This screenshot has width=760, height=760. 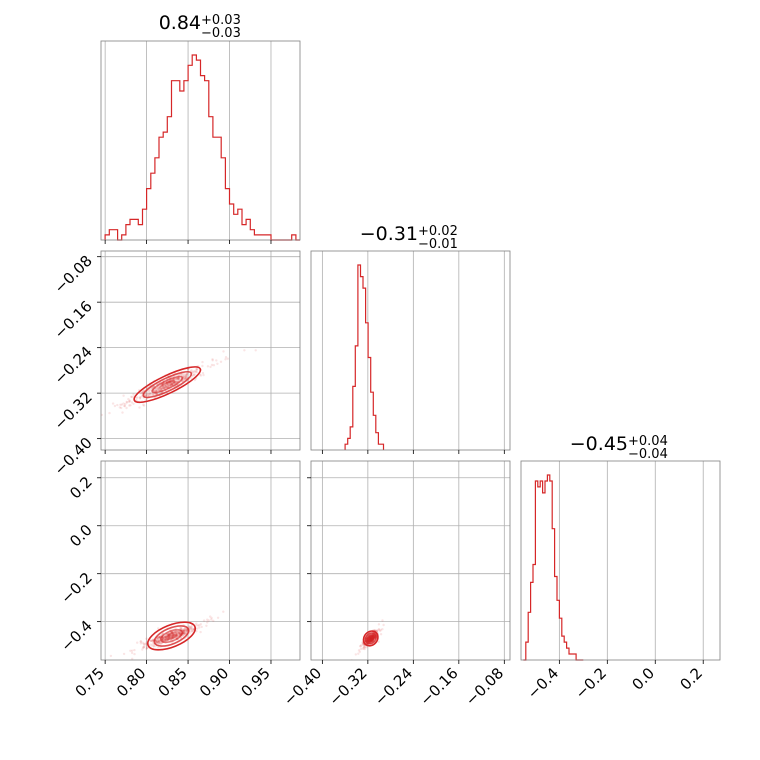 What do you see at coordinates (410, 560) in the screenshot?
I see `pair-2-1-frame` at bounding box center [410, 560].